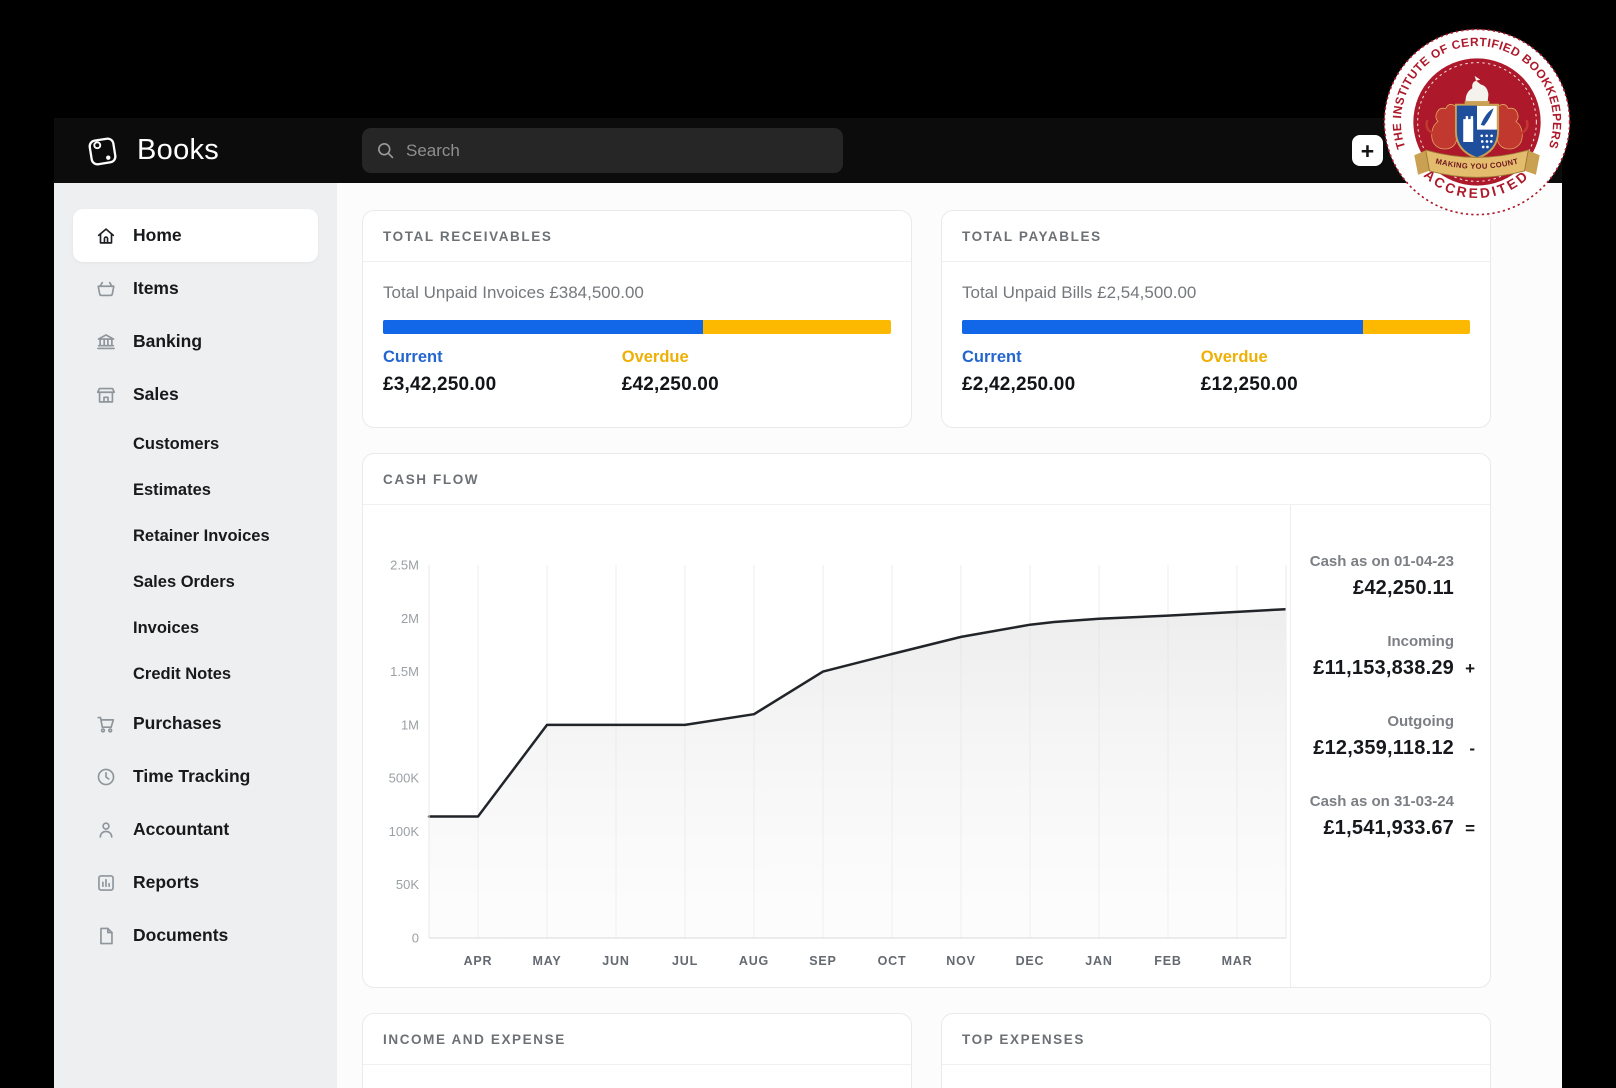  What do you see at coordinates (1216, 236) in the screenshot?
I see `payables-card-title: TOTAL PAYABLES` at bounding box center [1216, 236].